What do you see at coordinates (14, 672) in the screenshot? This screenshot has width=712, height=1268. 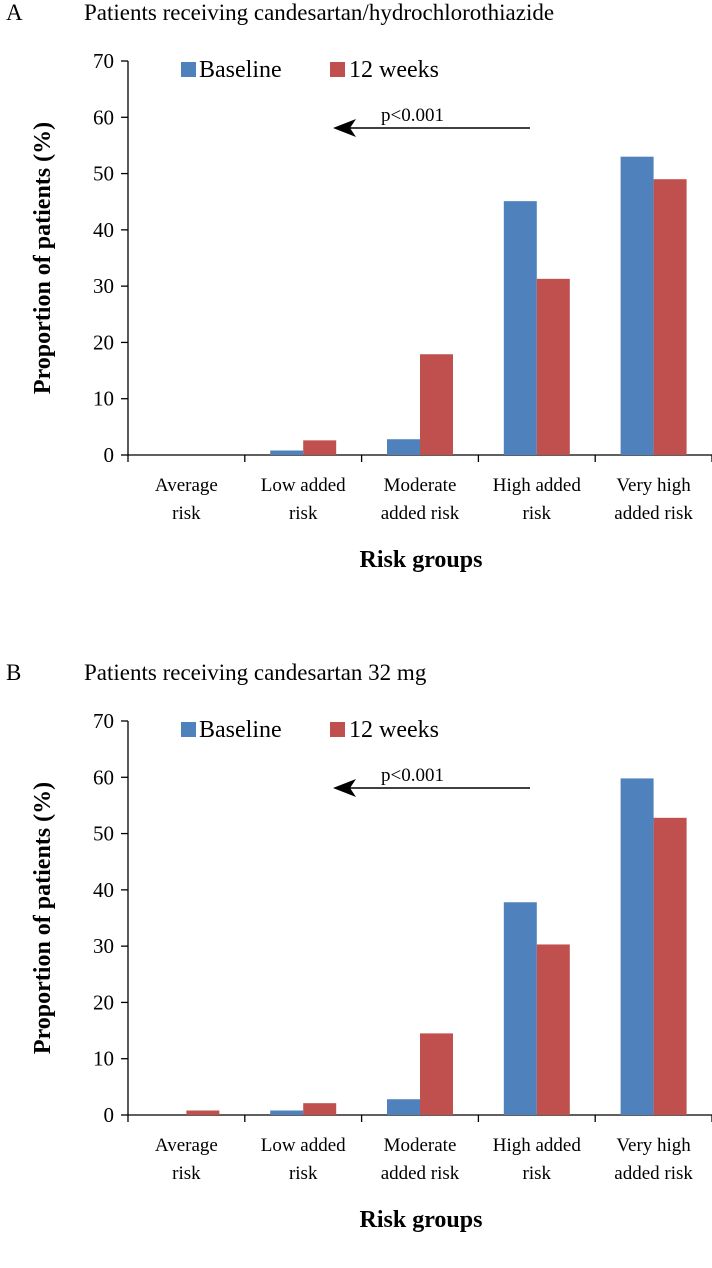 I see `panel-letter: B` at bounding box center [14, 672].